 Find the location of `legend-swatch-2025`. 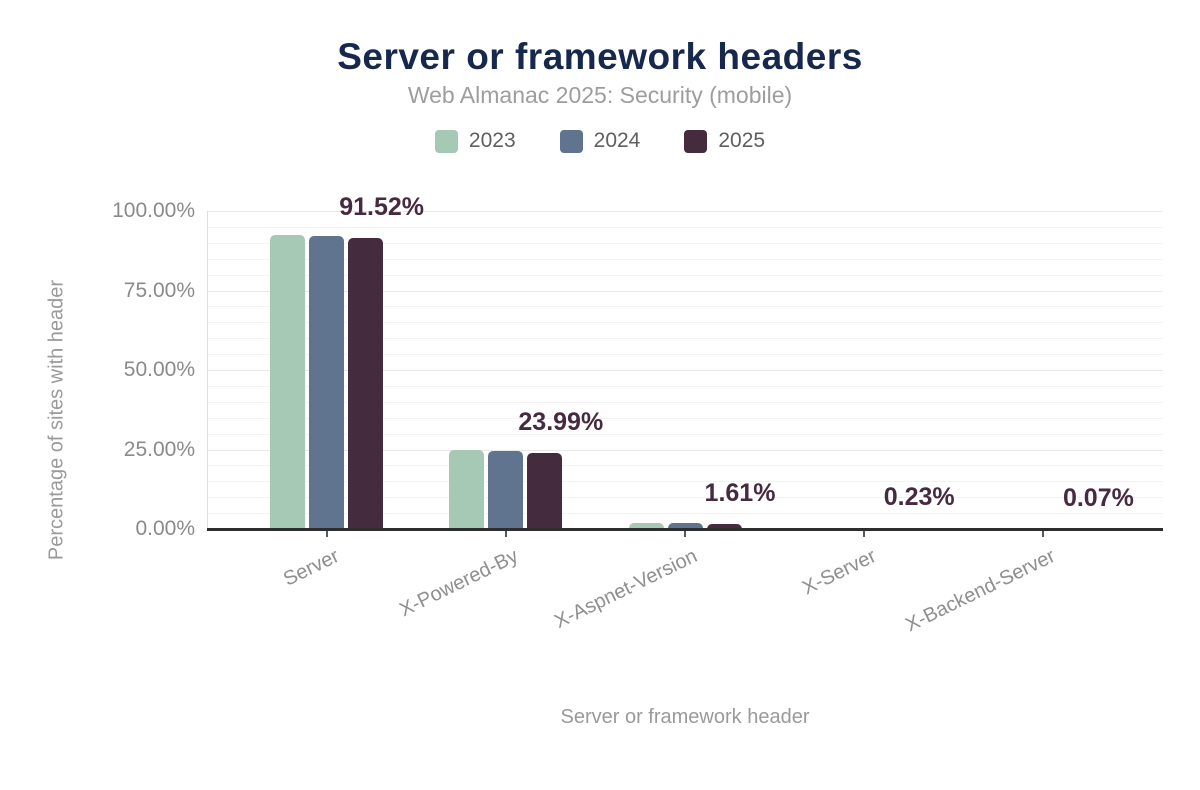

legend-swatch-2025 is located at coordinates (696, 141).